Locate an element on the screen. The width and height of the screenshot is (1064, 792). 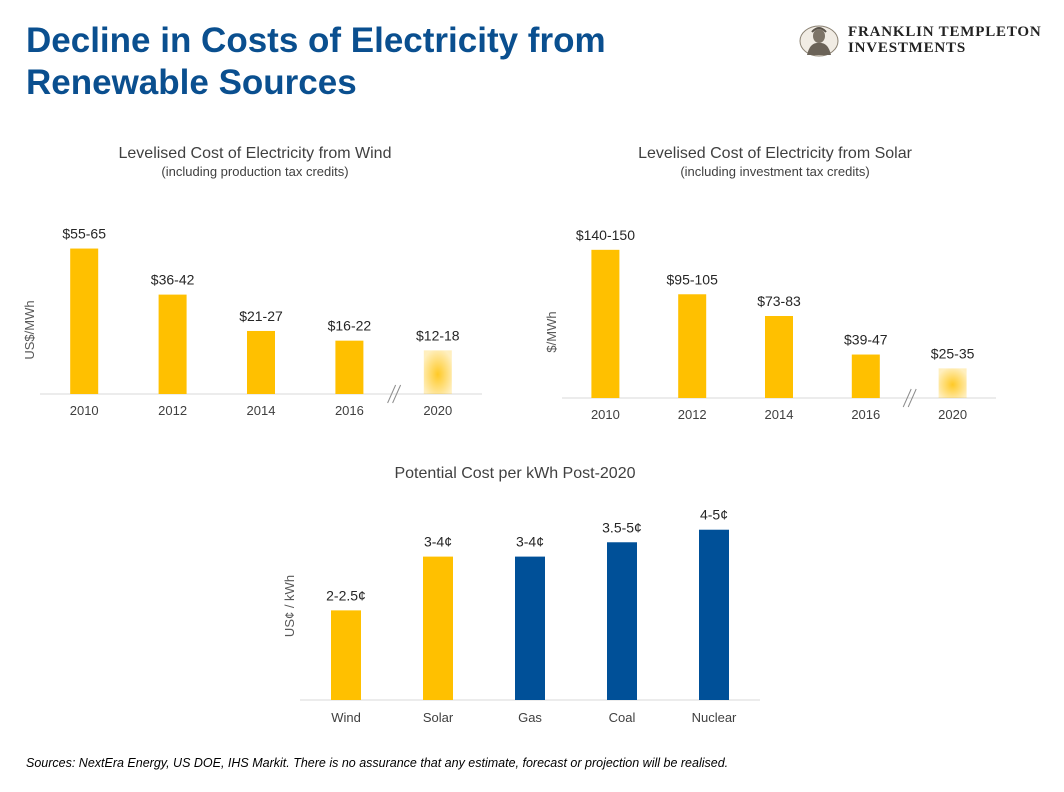
data-label-2010: $140-150 is located at coordinates (605, 235).